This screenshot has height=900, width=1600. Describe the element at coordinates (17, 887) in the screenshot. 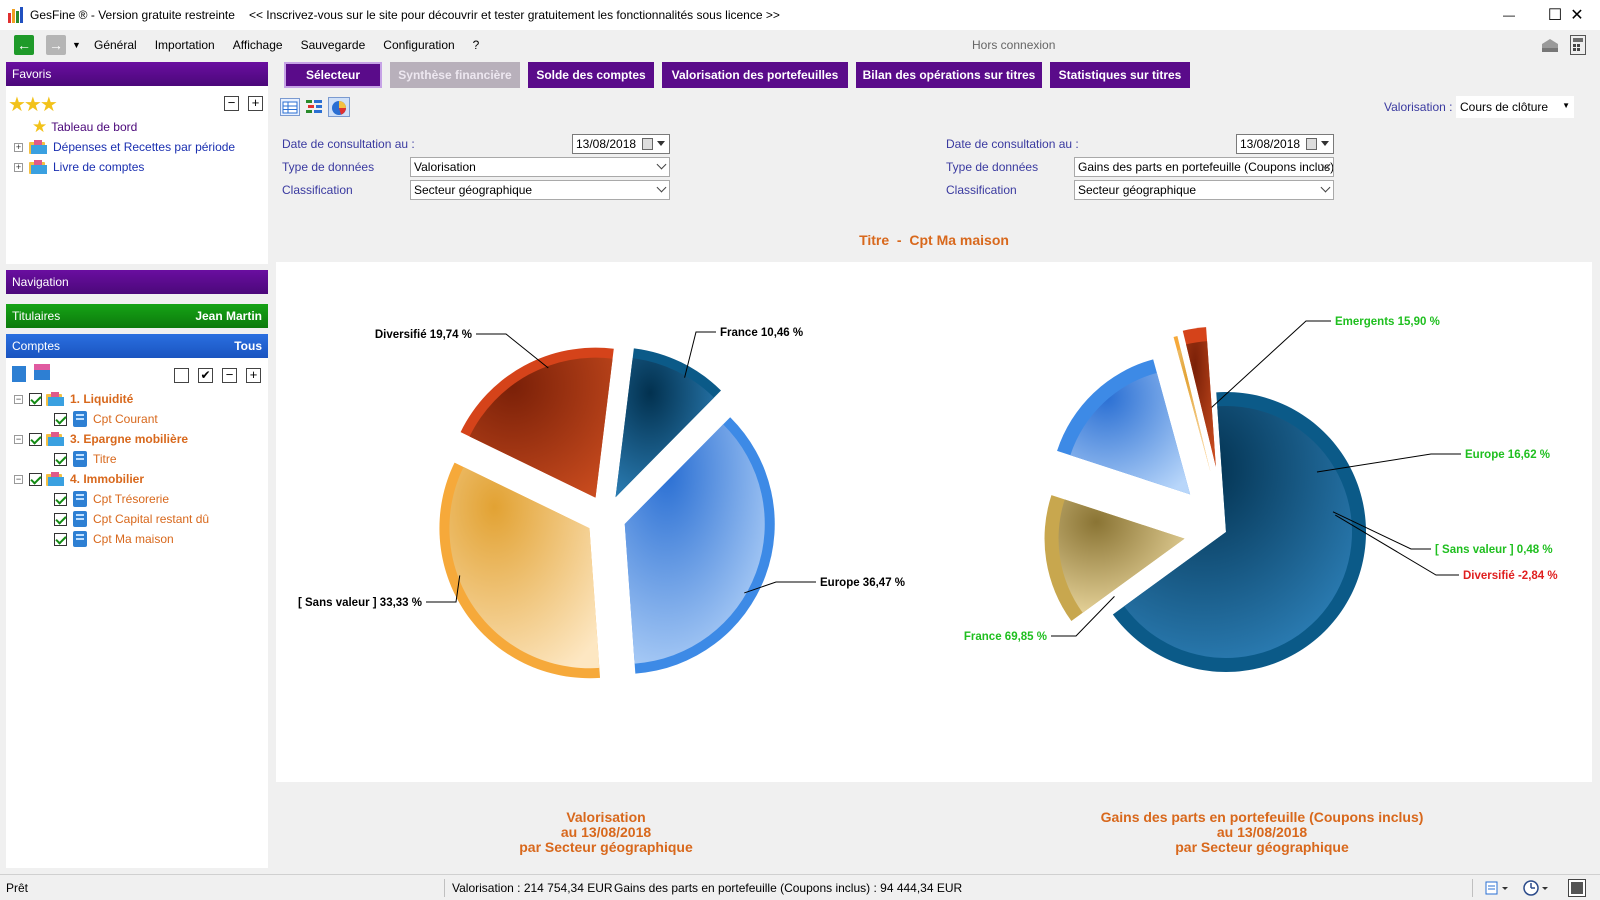

I see `status-ready: Prêt` at that location.